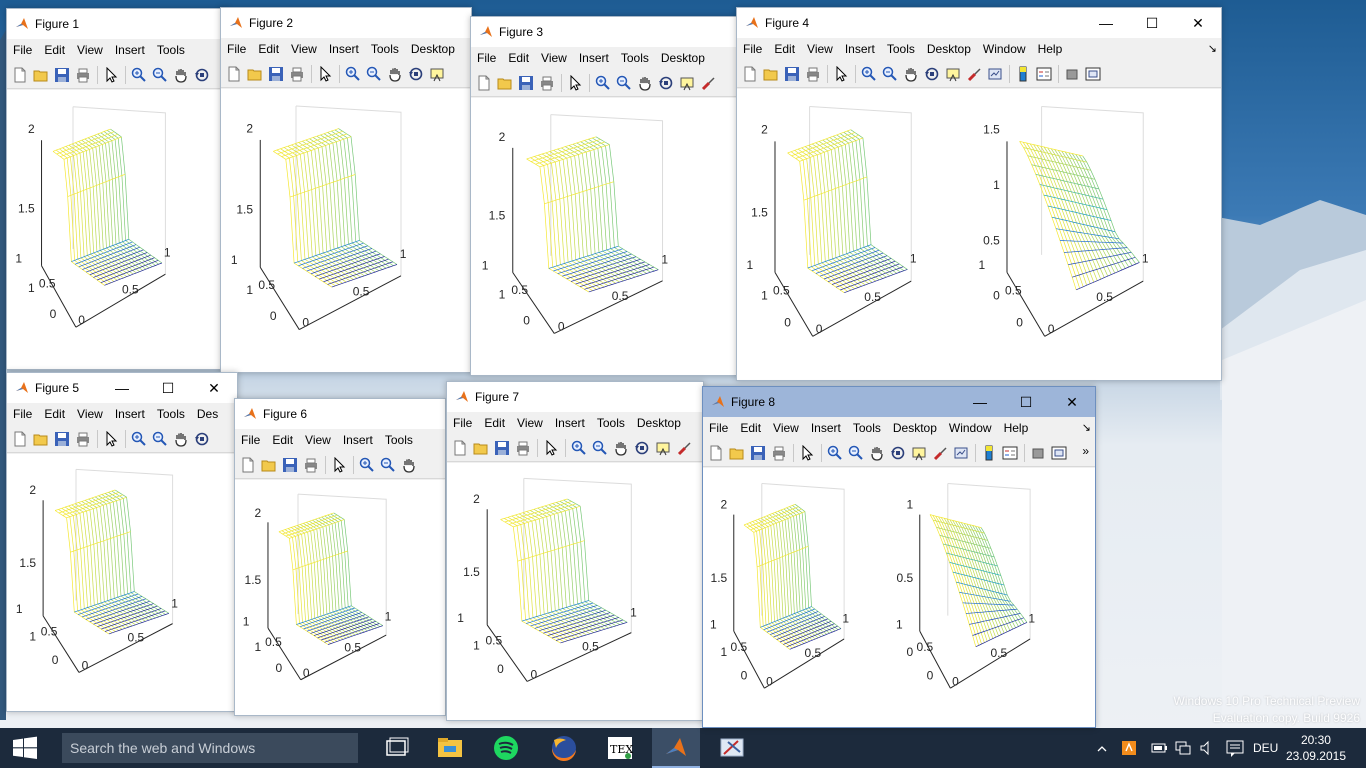 The image size is (1366, 768). Describe the element at coordinates (1023, 74) in the screenshot. I see `colorbar-button` at that location.